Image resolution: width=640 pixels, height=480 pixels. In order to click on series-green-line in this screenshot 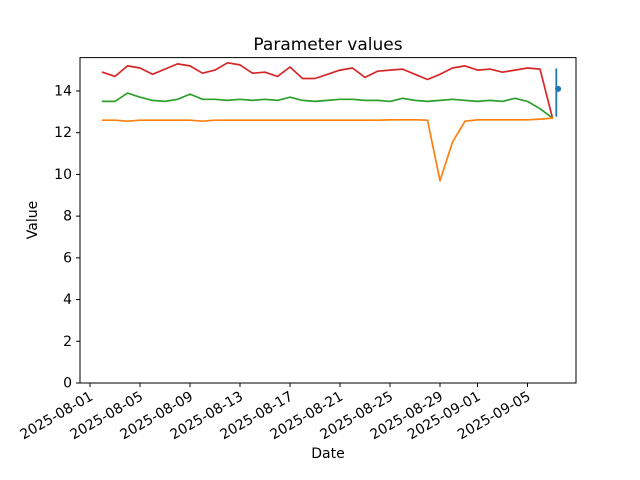, I will do `click(327, 105)`.